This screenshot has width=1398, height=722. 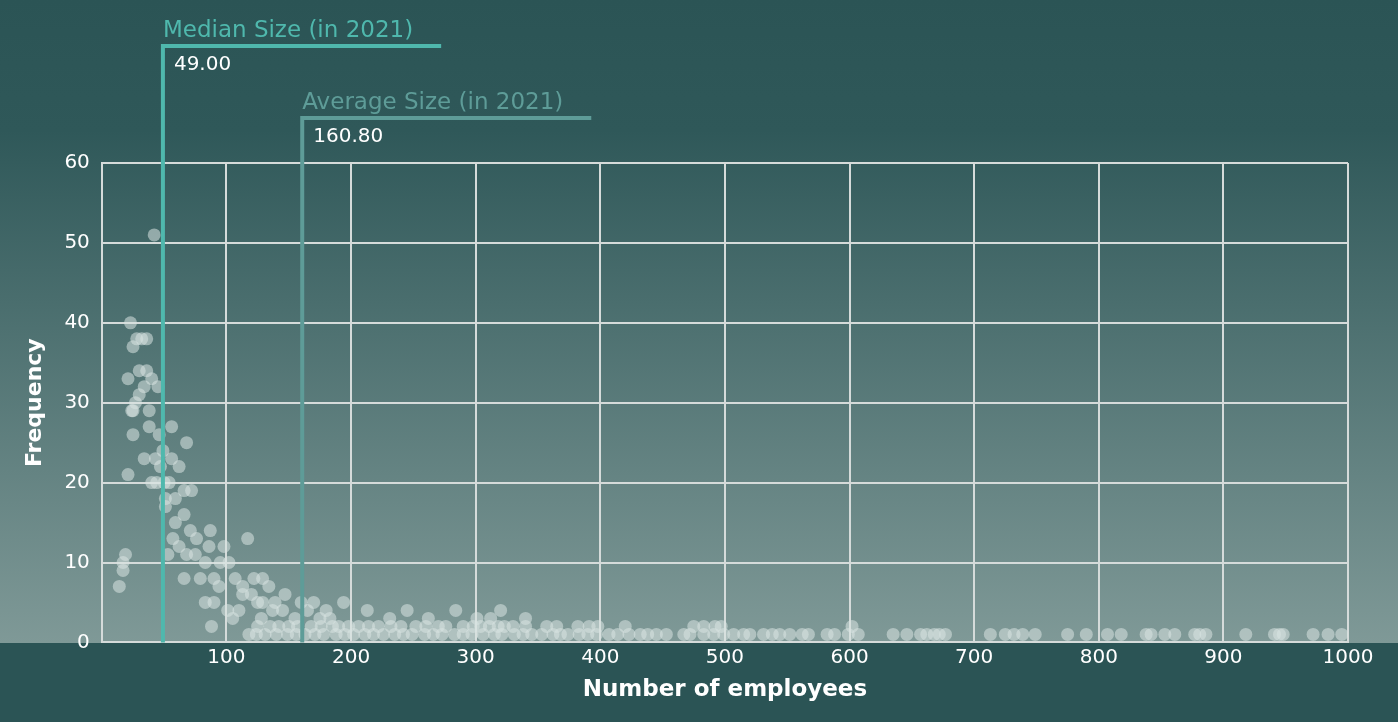 What do you see at coordinates (475, 655) in the screenshot?
I see `x-tick-label: 300` at bounding box center [475, 655].